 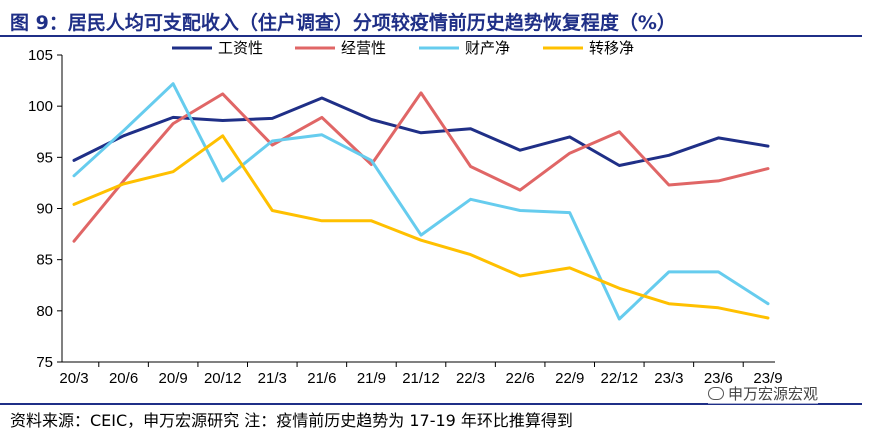 I want to click on y-tick-label: 105, so click(x=40, y=55).